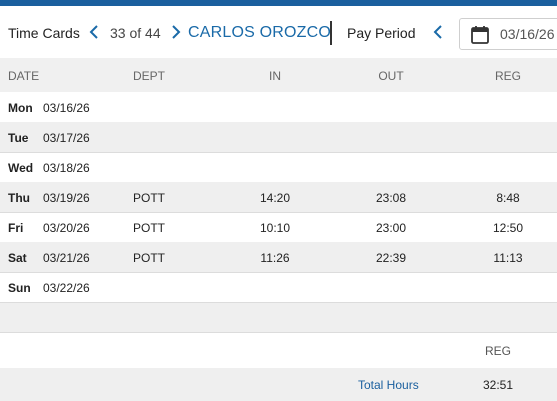 Image resolution: width=557 pixels, height=401 pixels. Describe the element at coordinates (508, 228) in the screenshot. I see `reg-cell: 12:50` at that location.